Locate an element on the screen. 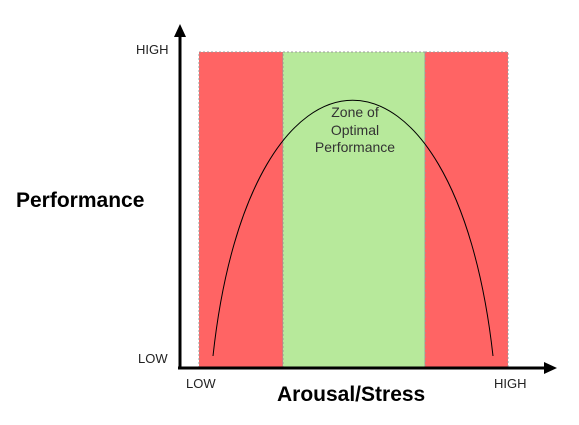 Image resolution: width=579 pixels, height=425 pixels. optimal-zone-label: Zone of Optimal Performance is located at coordinates (355, 130).